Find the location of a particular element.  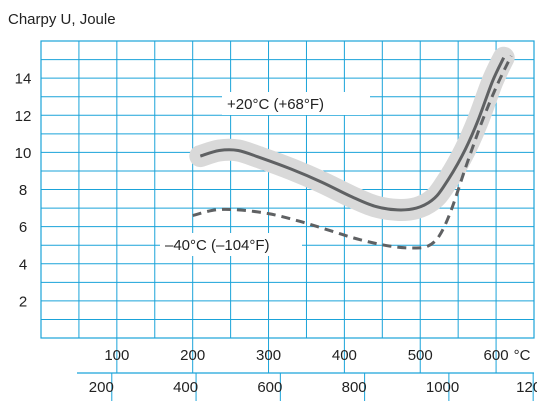

y-tick-label: 12 is located at coordinates (23, 116).